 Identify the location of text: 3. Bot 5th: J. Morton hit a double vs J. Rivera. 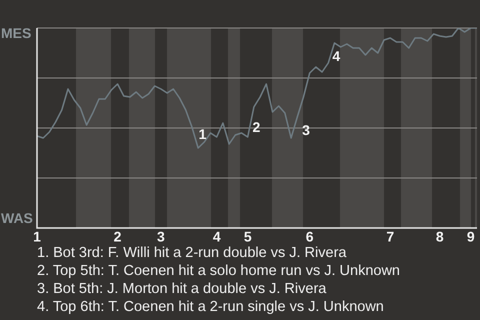
(182, 289).